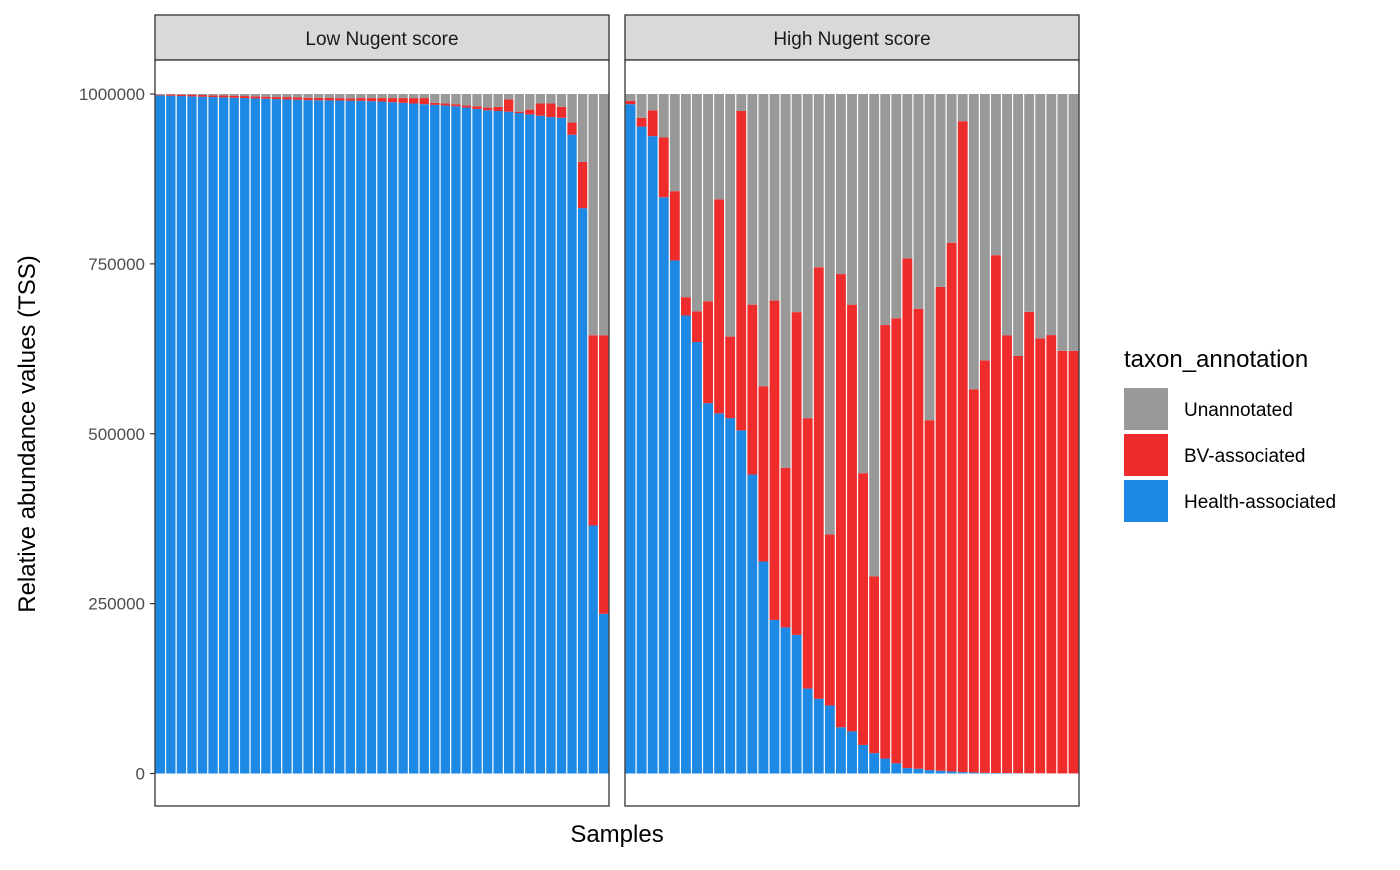 This screenshot has width=1400, height=870. What do you see at coordinates (116, 264) in the screenshot?
I see `y-tick-label: 750000` at bounding box center [116, 264].